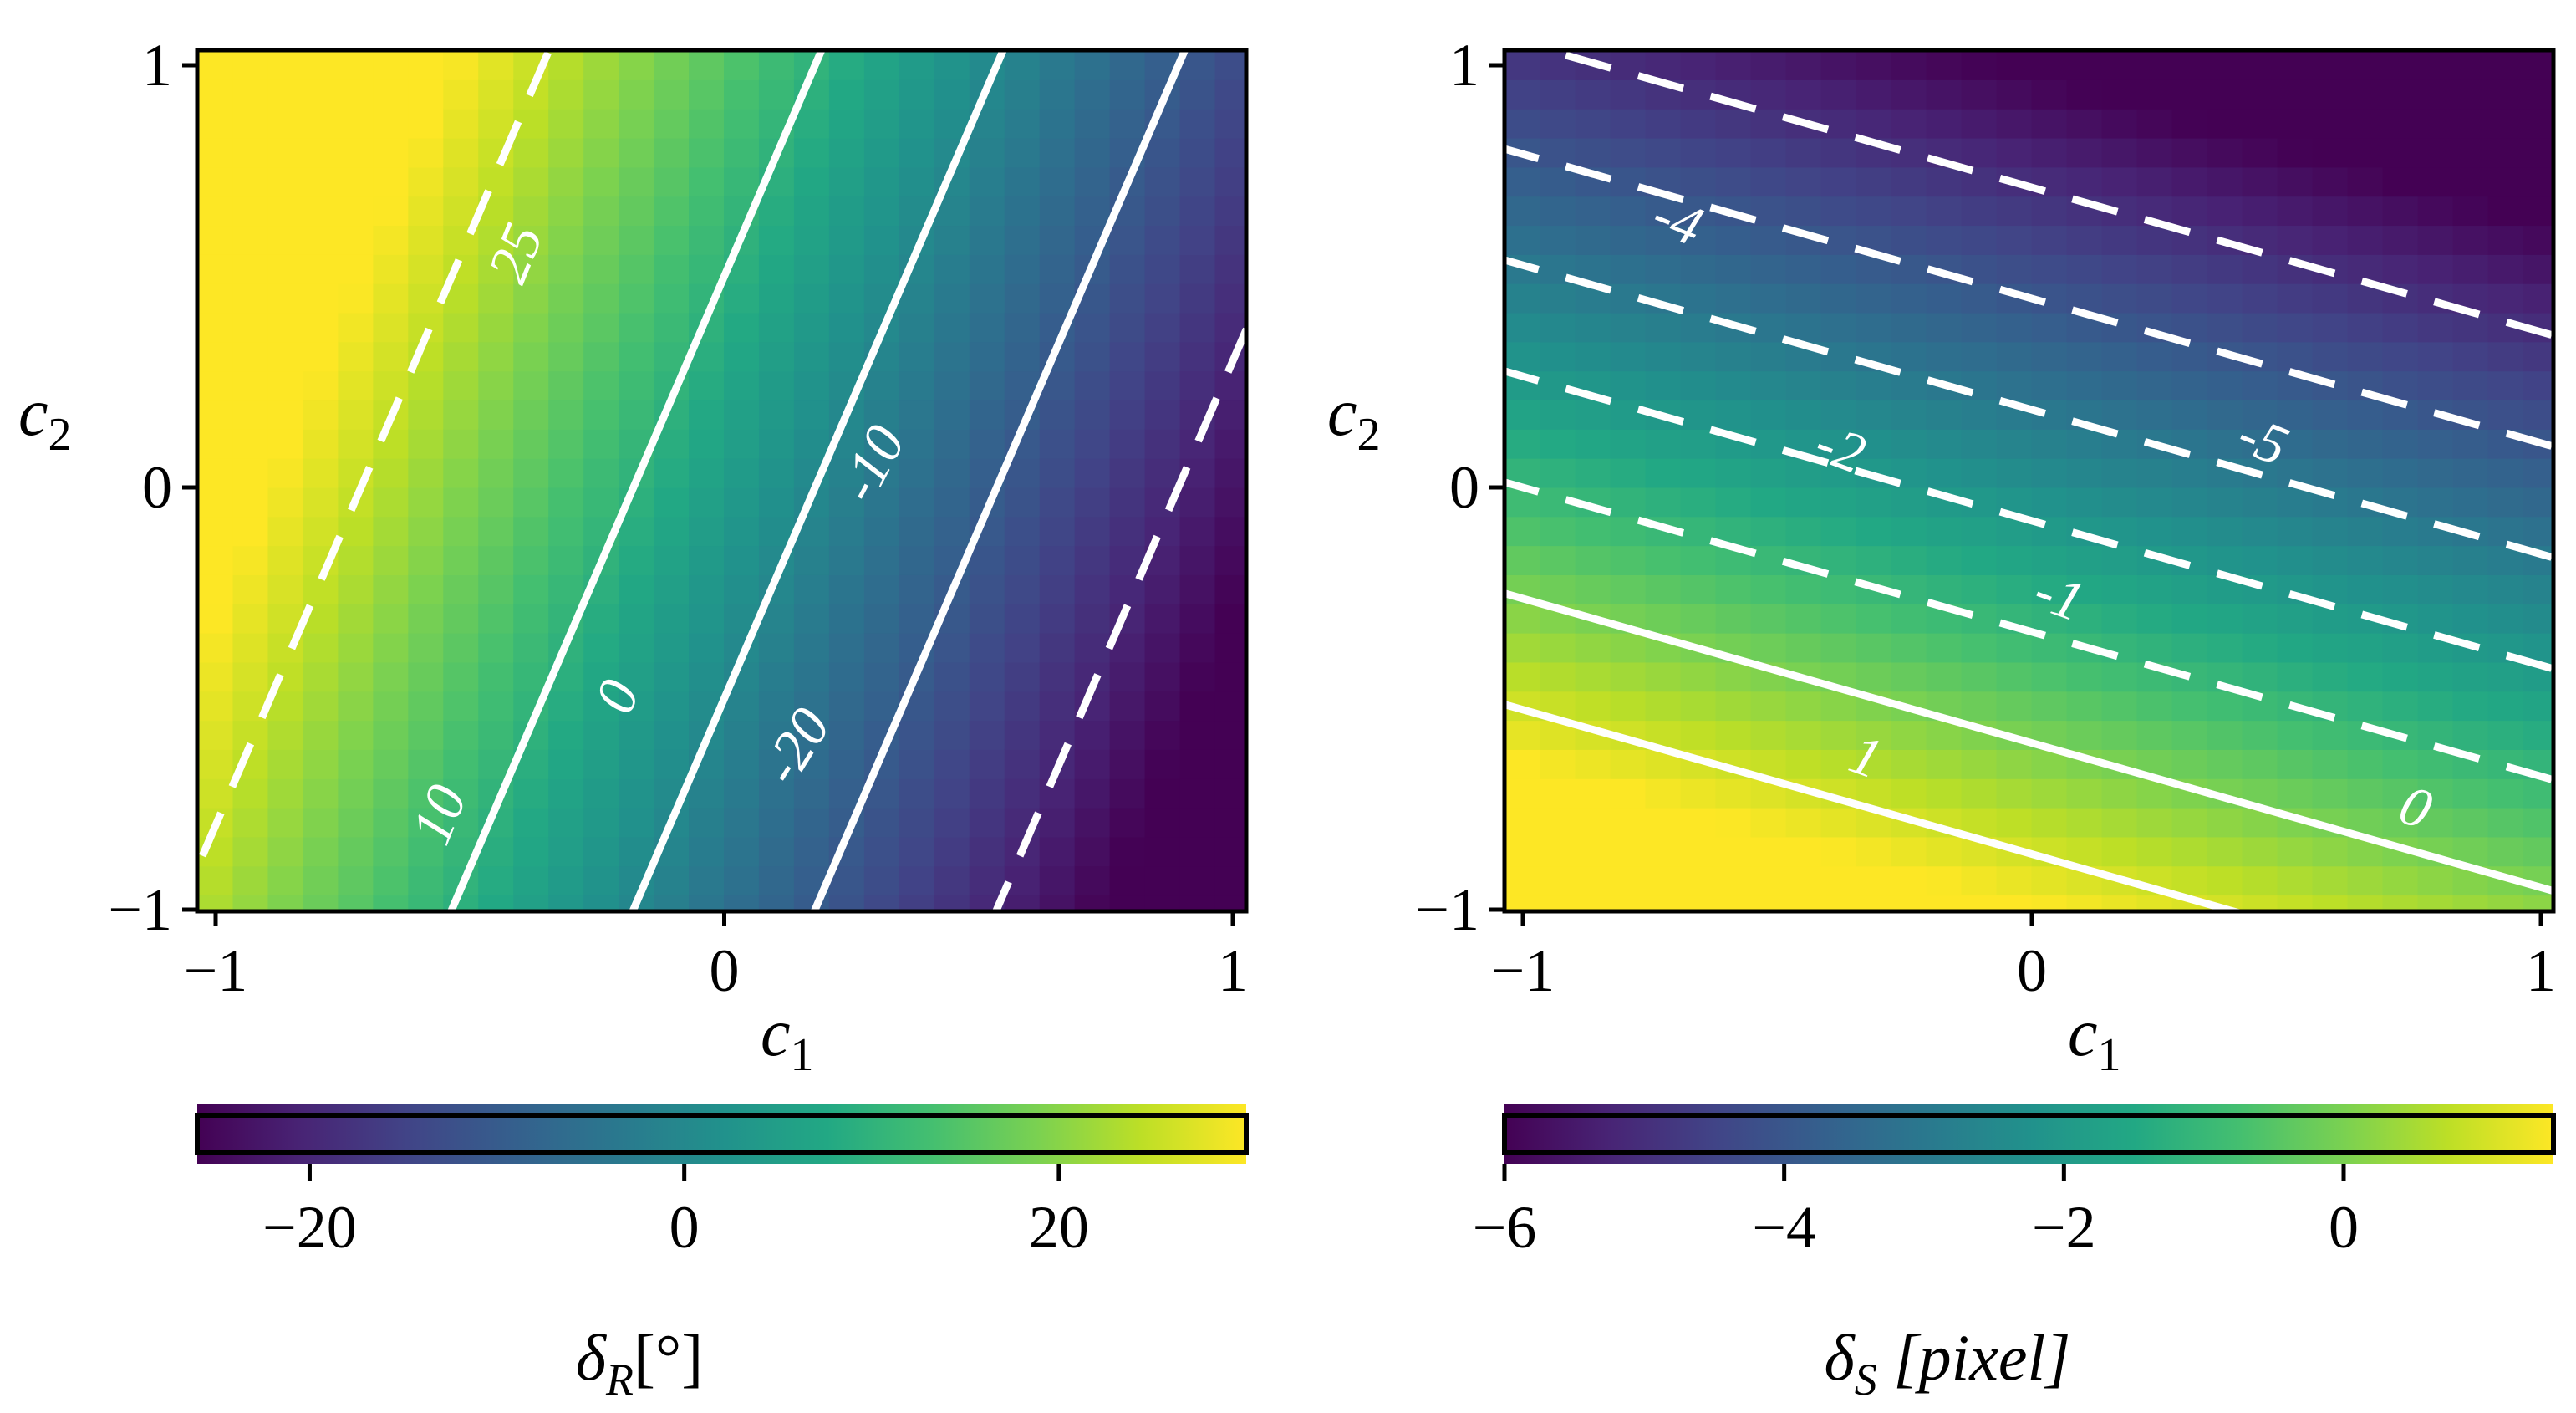 This screenshot has height=1413, width=2576. Describe the element at coordinates (2094, 1039) in the screenshot. I see `x-axis-label: c1` at that location.